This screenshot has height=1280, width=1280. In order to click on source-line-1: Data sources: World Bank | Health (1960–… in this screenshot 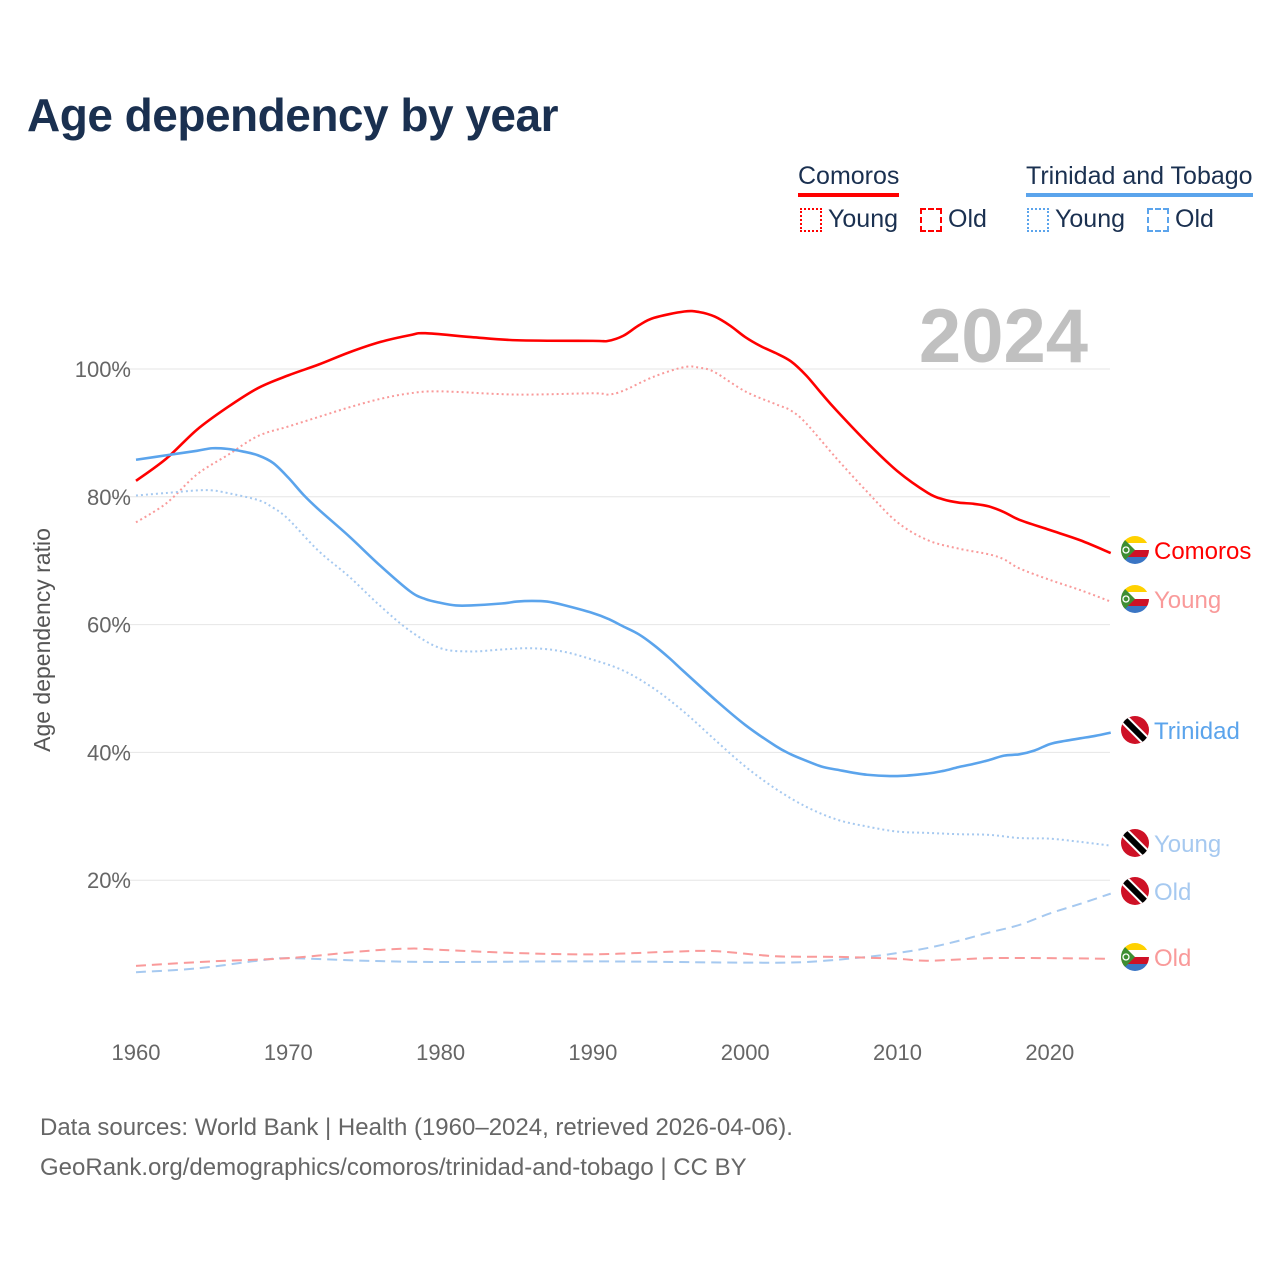, I will do `click(416, 1127)`.